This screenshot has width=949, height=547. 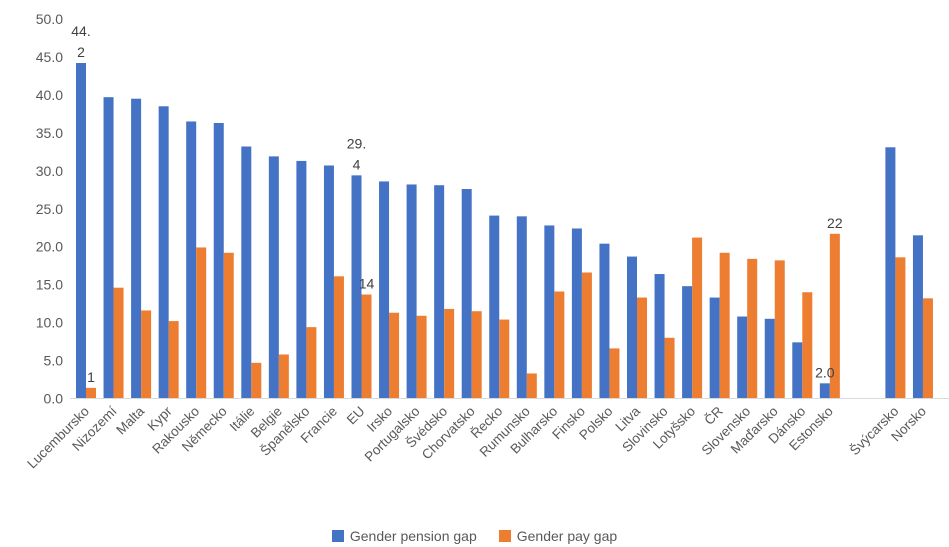 What do you see at coordinates (80, 31) in the screenshot?
I see `data-label: 44.` at bounding box center [80, 31].